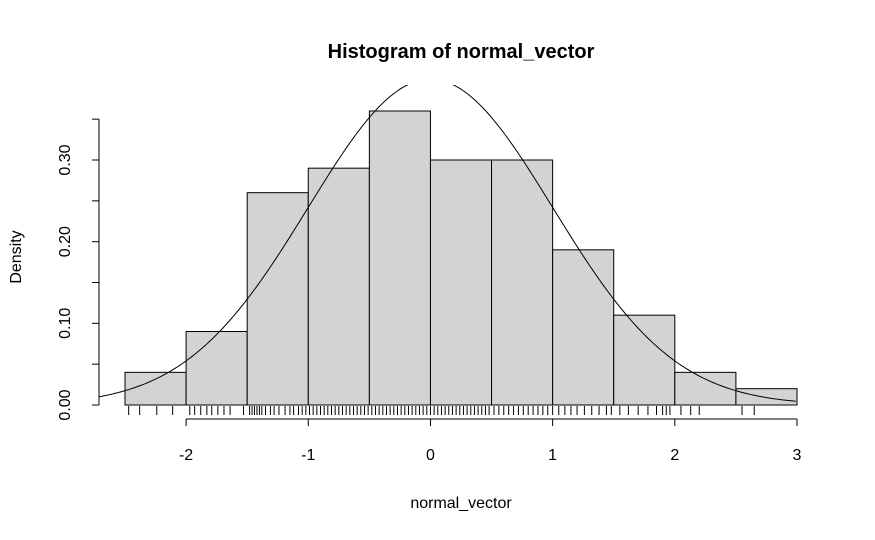 The height and width of the screenshot is (540, 875). Describe the element at coordinates (674, 455) in the screenshot. I see `x-tick-label: 2` at that location.